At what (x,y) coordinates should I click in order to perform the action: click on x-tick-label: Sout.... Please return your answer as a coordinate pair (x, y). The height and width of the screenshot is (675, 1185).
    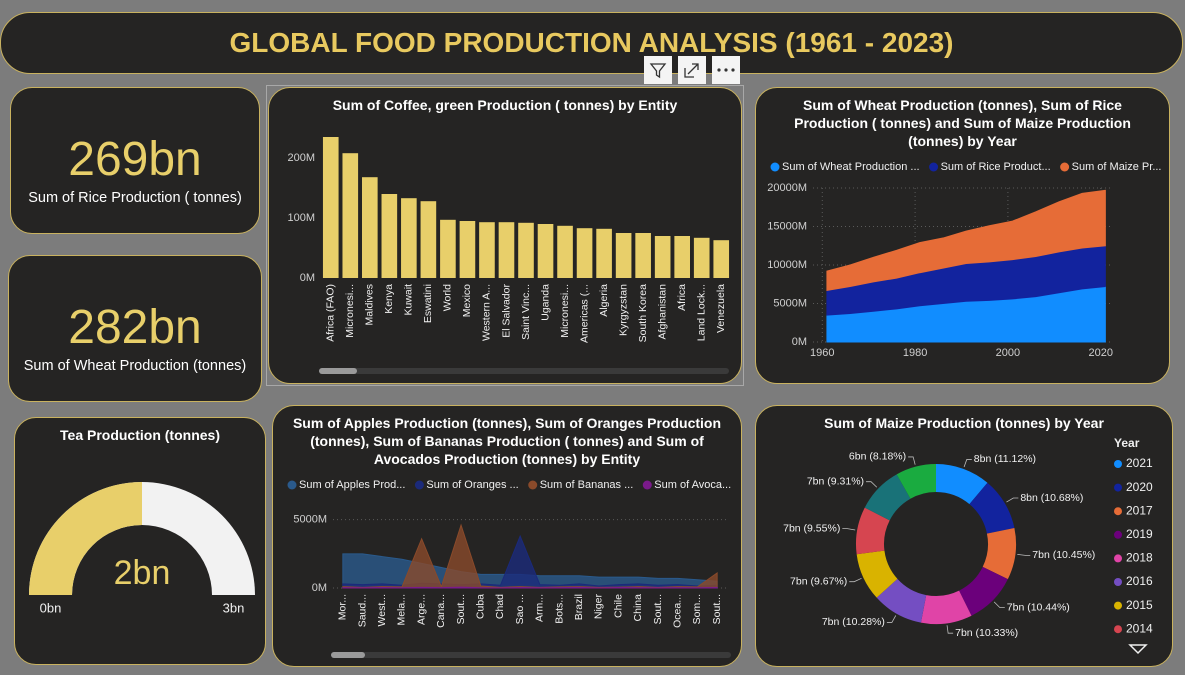
    Looking at the image, I should click on (658, 609).